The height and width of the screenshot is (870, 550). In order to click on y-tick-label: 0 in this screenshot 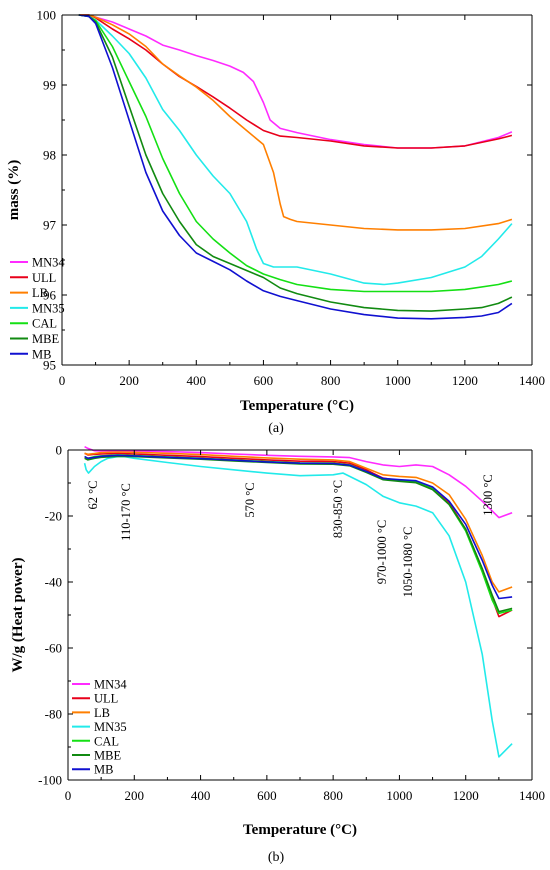, I will do `click(59, 450)`.